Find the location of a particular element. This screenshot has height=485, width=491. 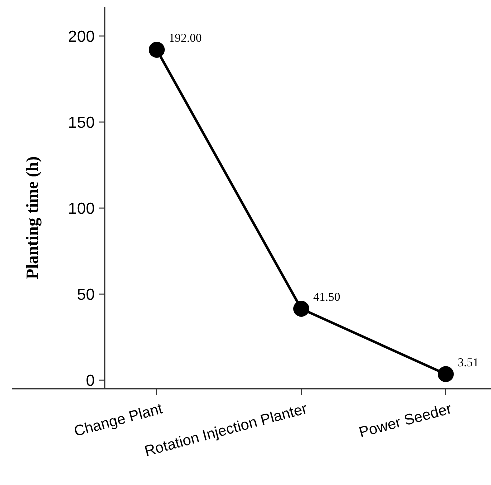

x-tick-label: Power Seeder is located at coordinates (406, 421).